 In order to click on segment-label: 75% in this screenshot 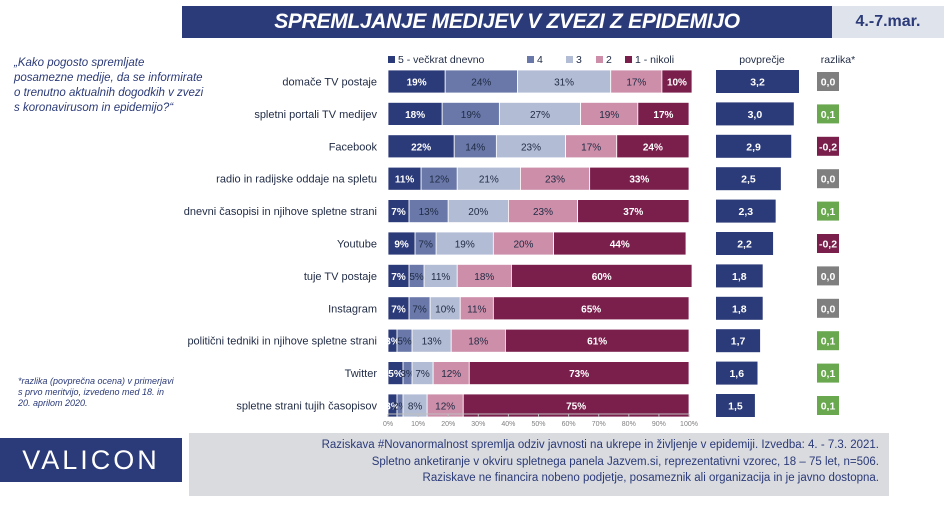, I will do `click(576, 407)`.